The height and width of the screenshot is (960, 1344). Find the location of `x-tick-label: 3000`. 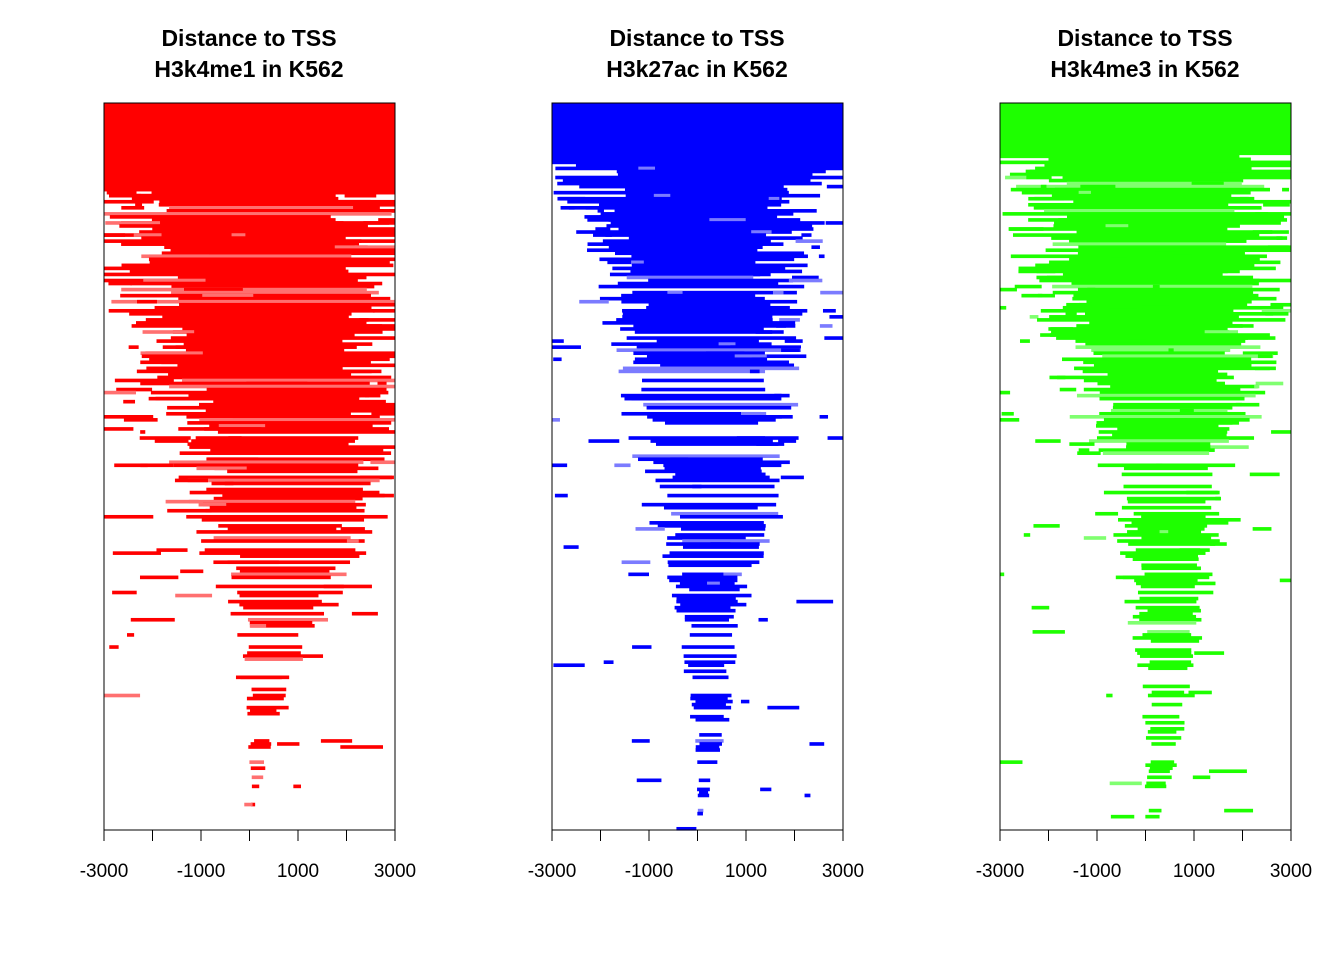

x-tick-label: 3000 is located at coordinates (1291, 871).